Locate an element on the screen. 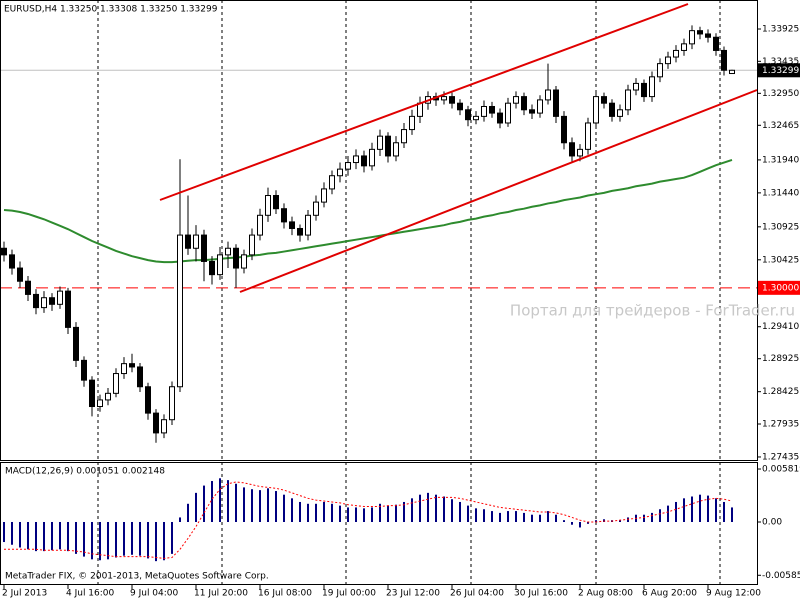  x-tick-label: 23 Jul 12:00 is located at coordinates (413, 594).